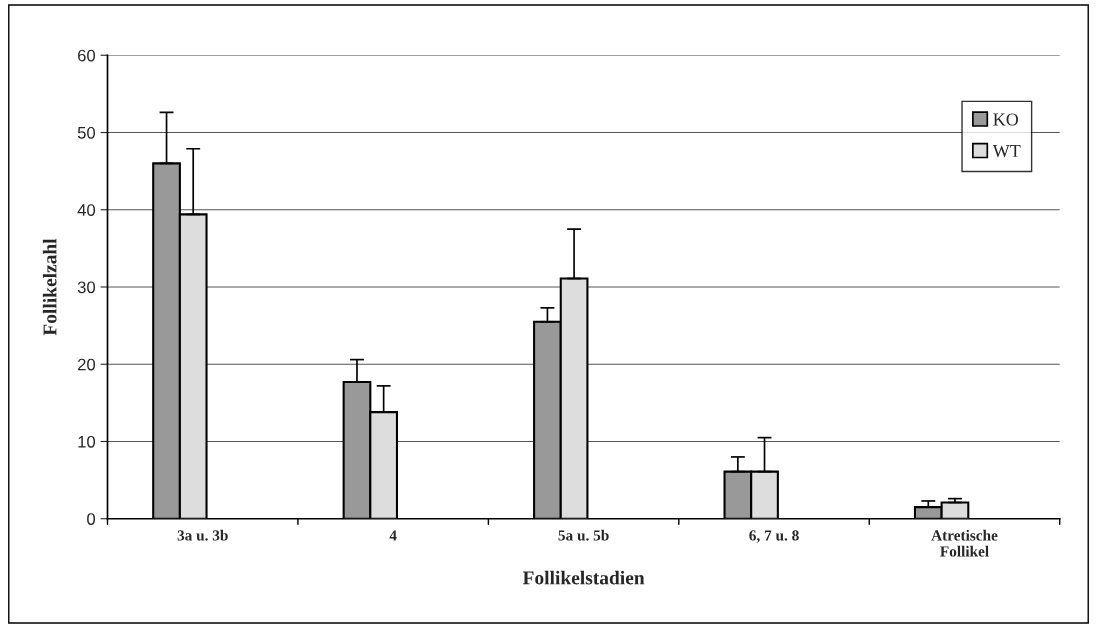 The height and width of the screenshot is (628, 1097). Describe the element at coordinates (774, 536) in the screenshot. I see `x-tick-label: 6, 7 u. 8` at that location.